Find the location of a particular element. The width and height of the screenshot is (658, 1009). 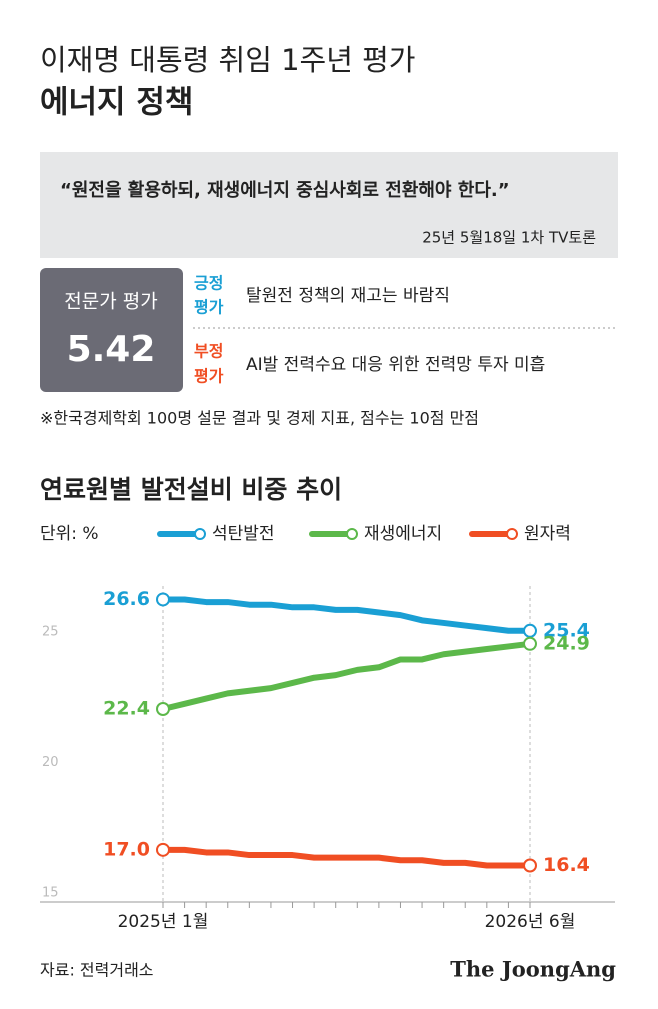

quote-source: 25년 5월18일 1차 TV토론 is located at coordinates (509, 238).